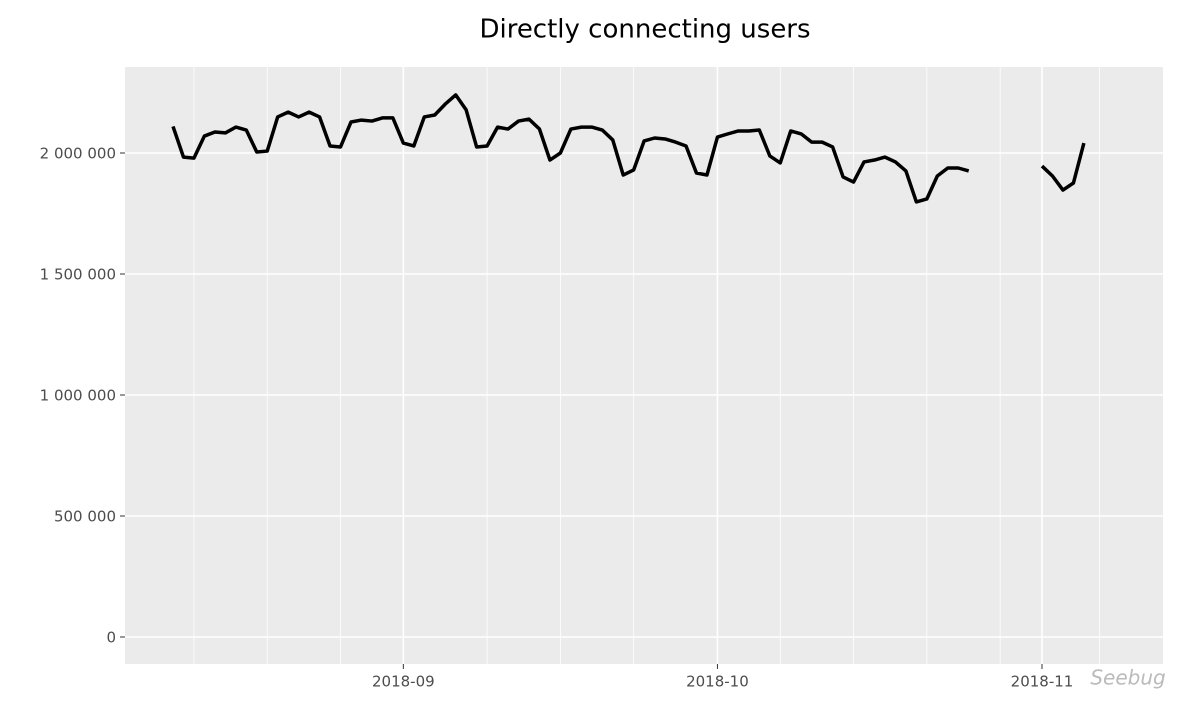 This screenshot has width=1194, height=706. Describe the element at coordinates (78, 154) in the screenshot. I see `y-tick-label: 2 000 000` at that location.